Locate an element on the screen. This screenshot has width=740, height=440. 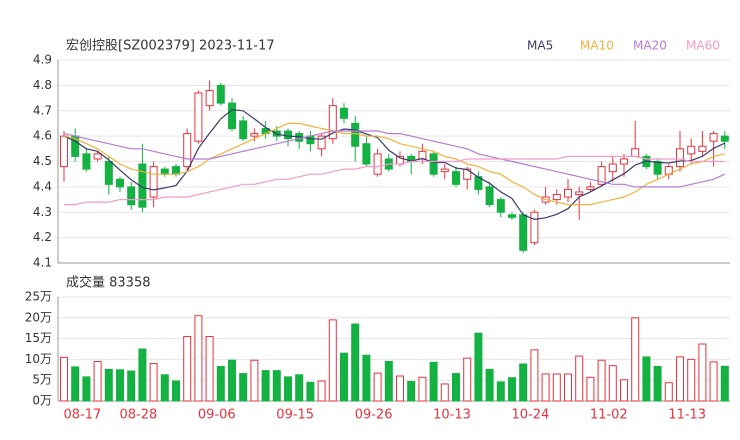
y-tick-label: 0万 is located at coordinates (42, 401).